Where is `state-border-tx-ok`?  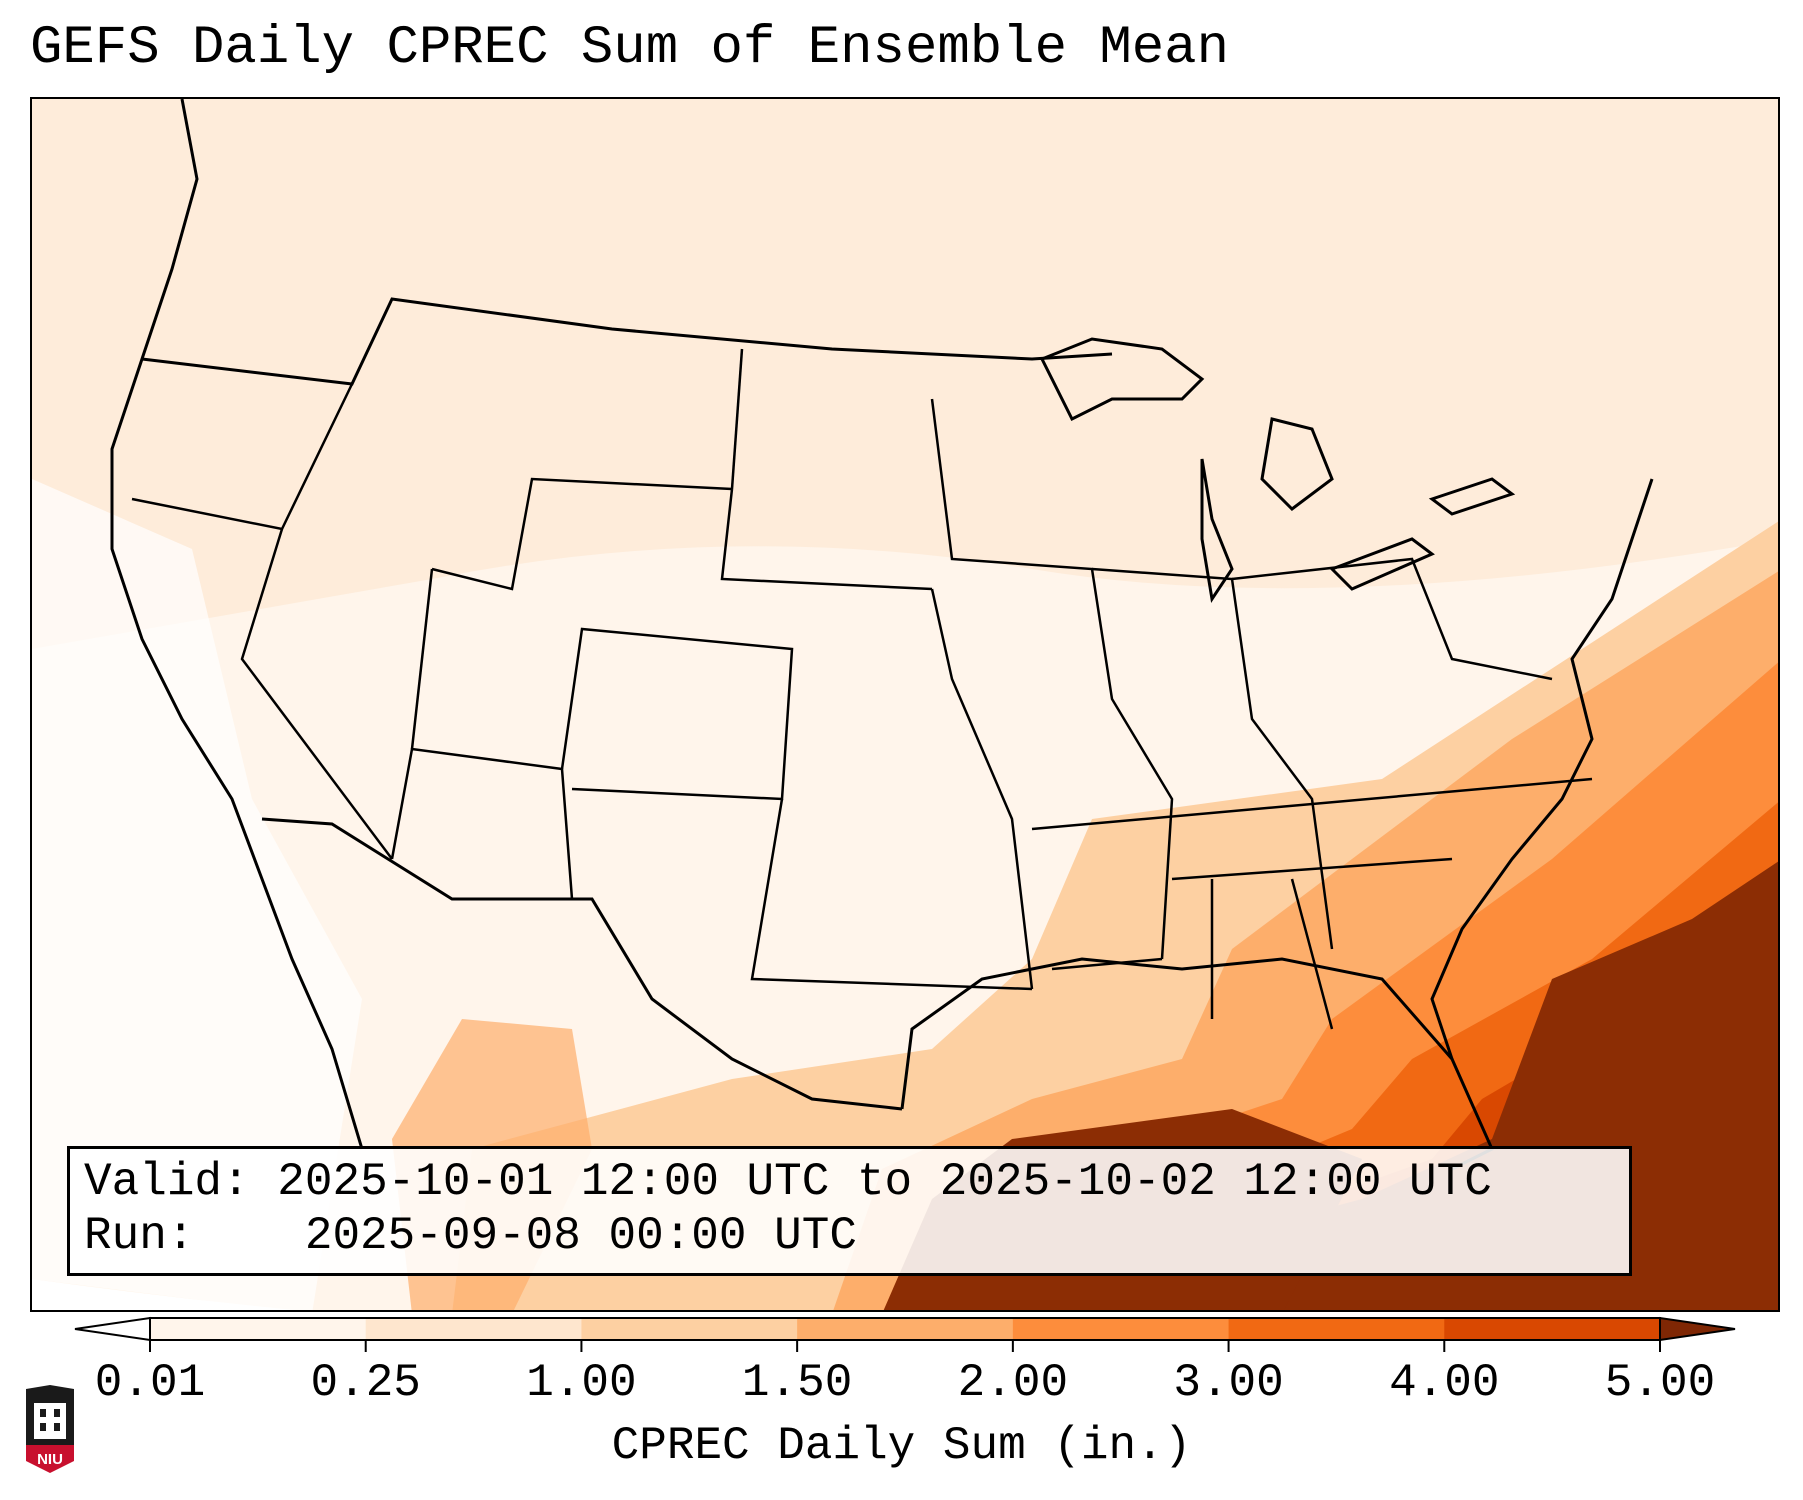 state-border-tx-ok is located at coordinates (891, 894).